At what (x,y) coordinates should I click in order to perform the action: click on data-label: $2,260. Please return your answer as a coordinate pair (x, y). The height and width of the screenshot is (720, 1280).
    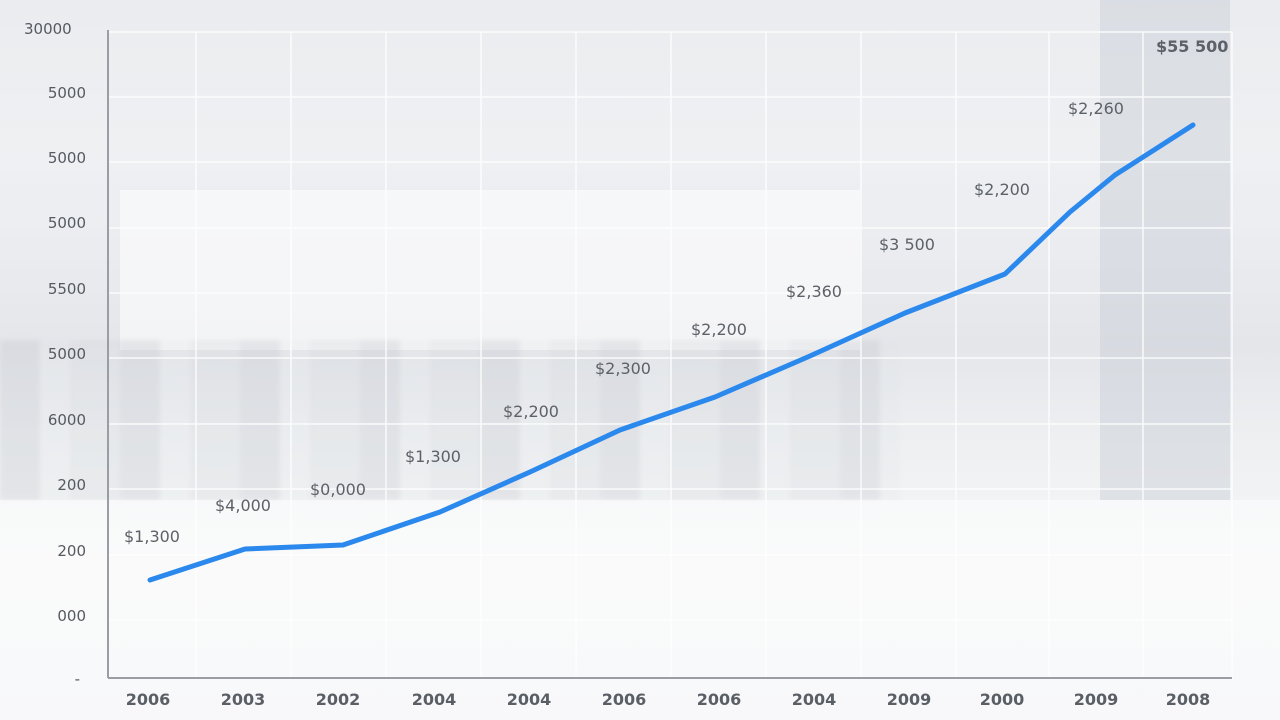
    Looking at the image, I should click on (1096, 108).